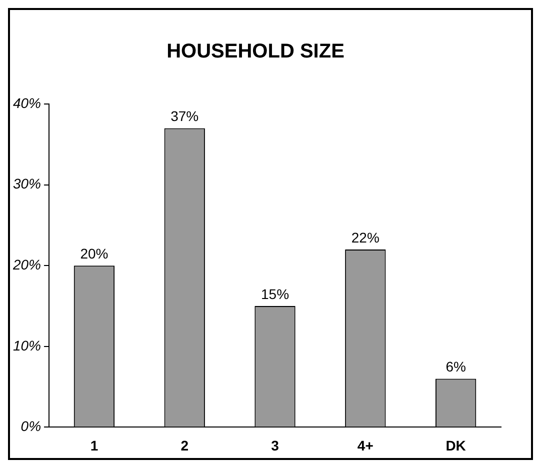 The height and width of the screenshot is (474, 547). What do you see at coordinates (184, 445) in the screenshot?
I see `x-tick-label: 2` at bounding box center [184, 445].